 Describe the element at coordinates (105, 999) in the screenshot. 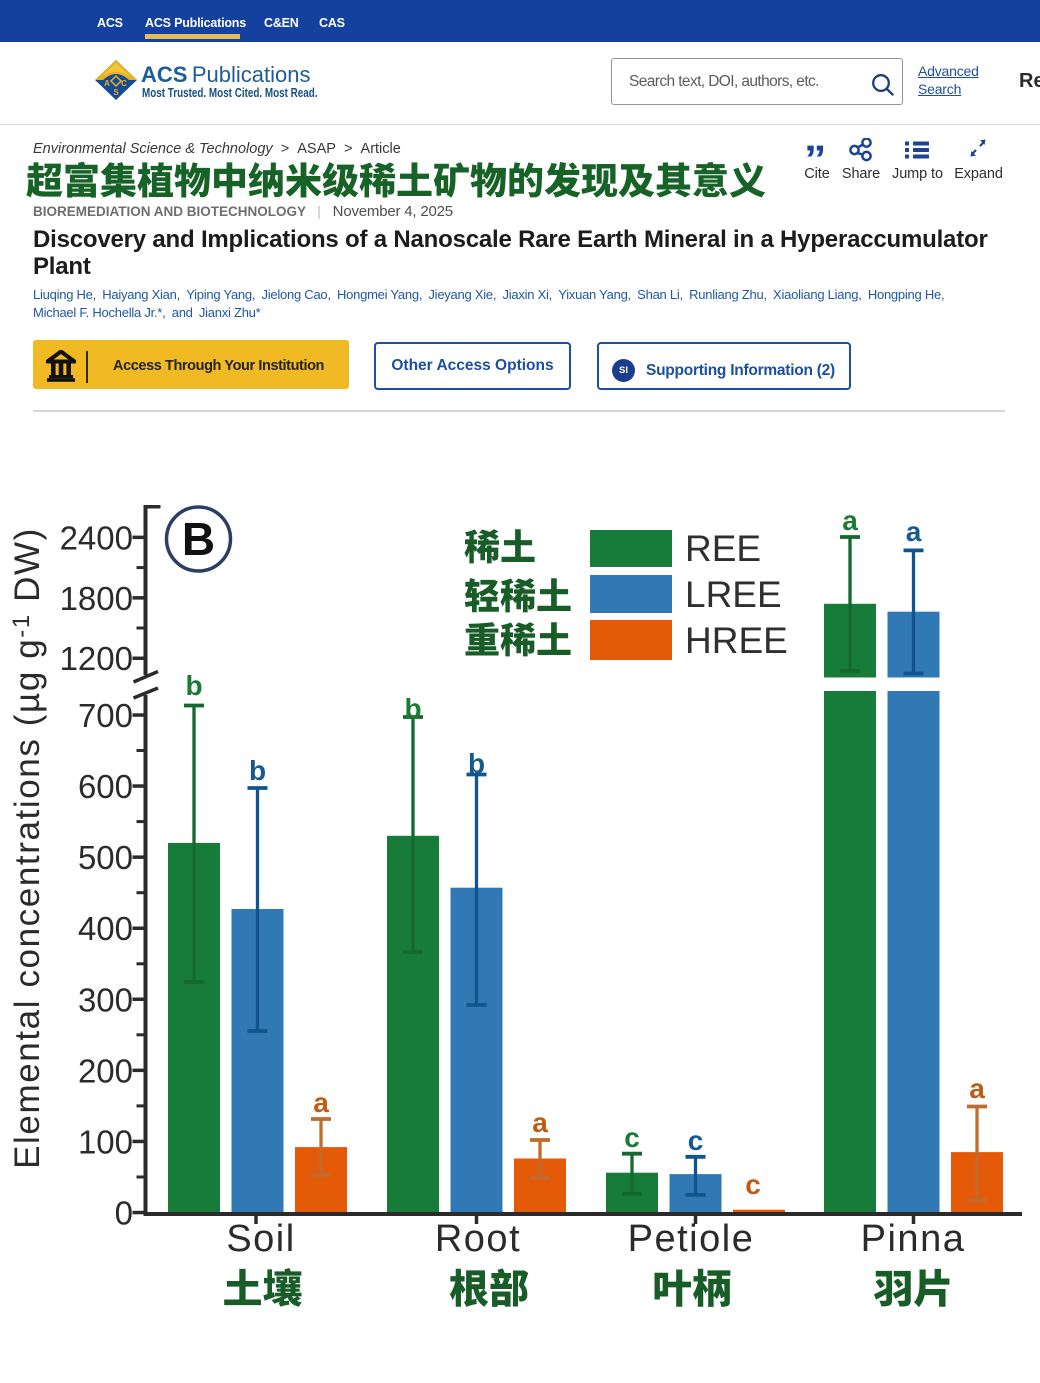

I see `svg-text: 300` at that location.